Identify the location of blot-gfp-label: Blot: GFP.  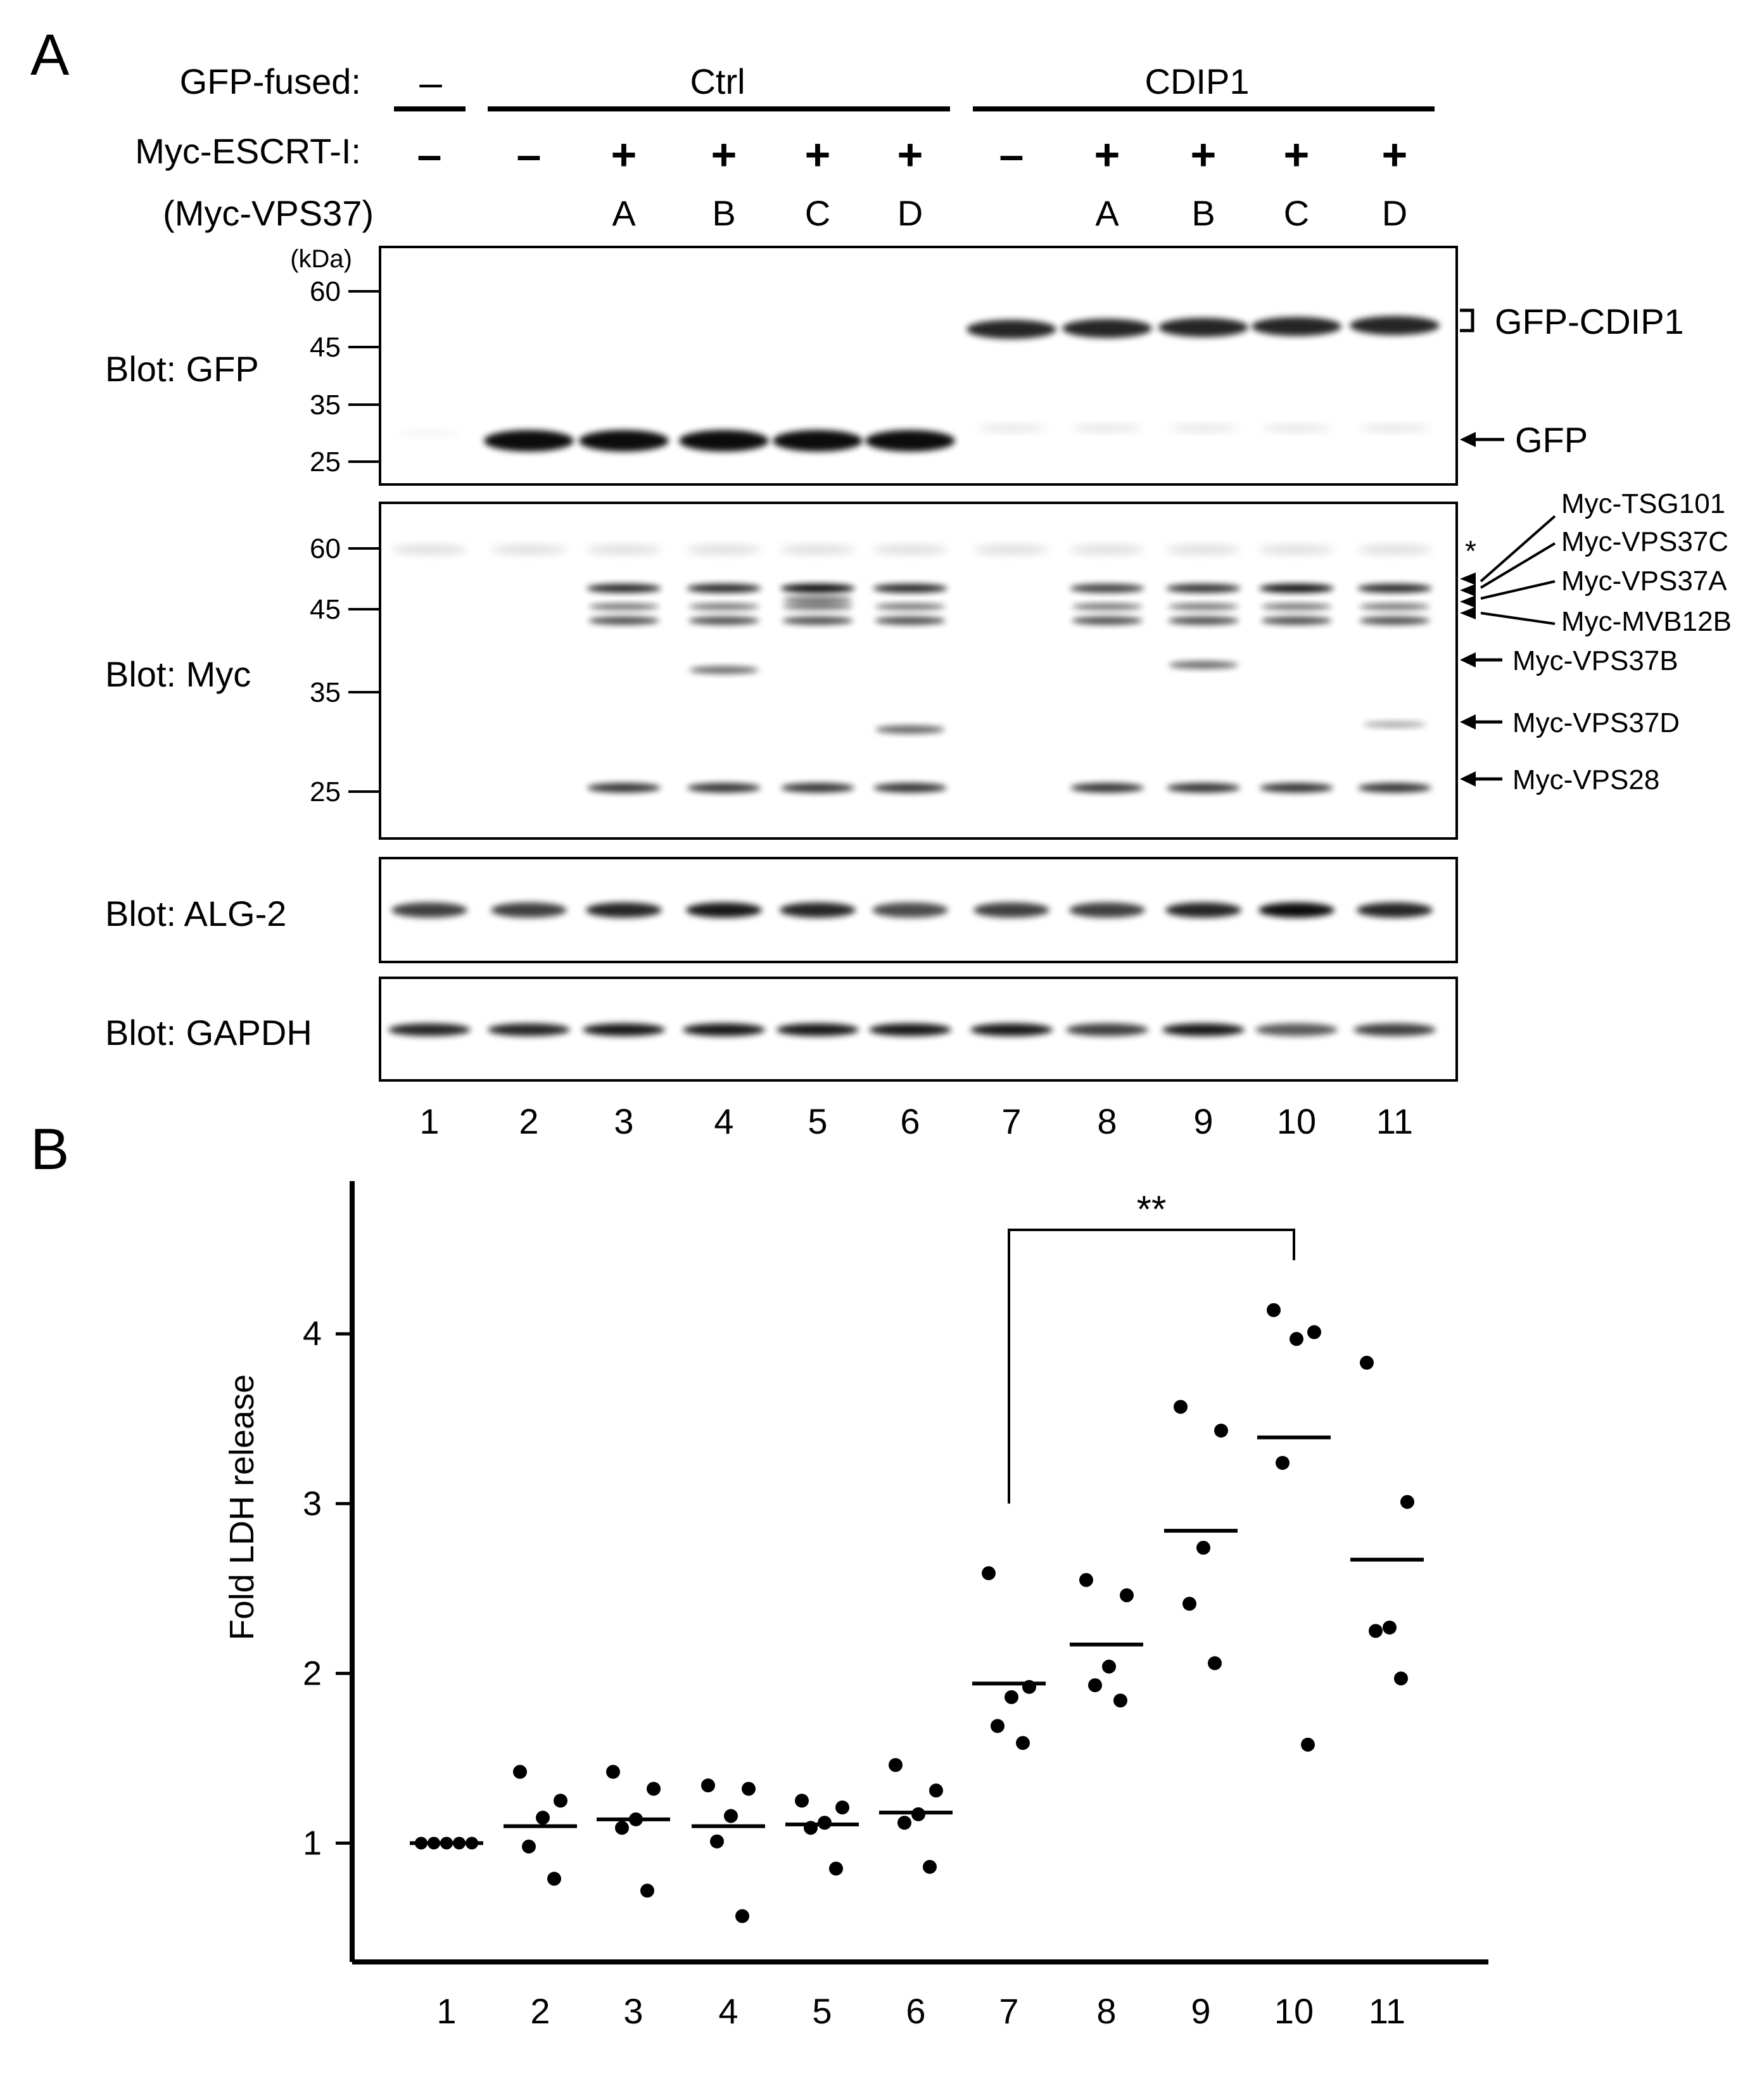
(182, 369).